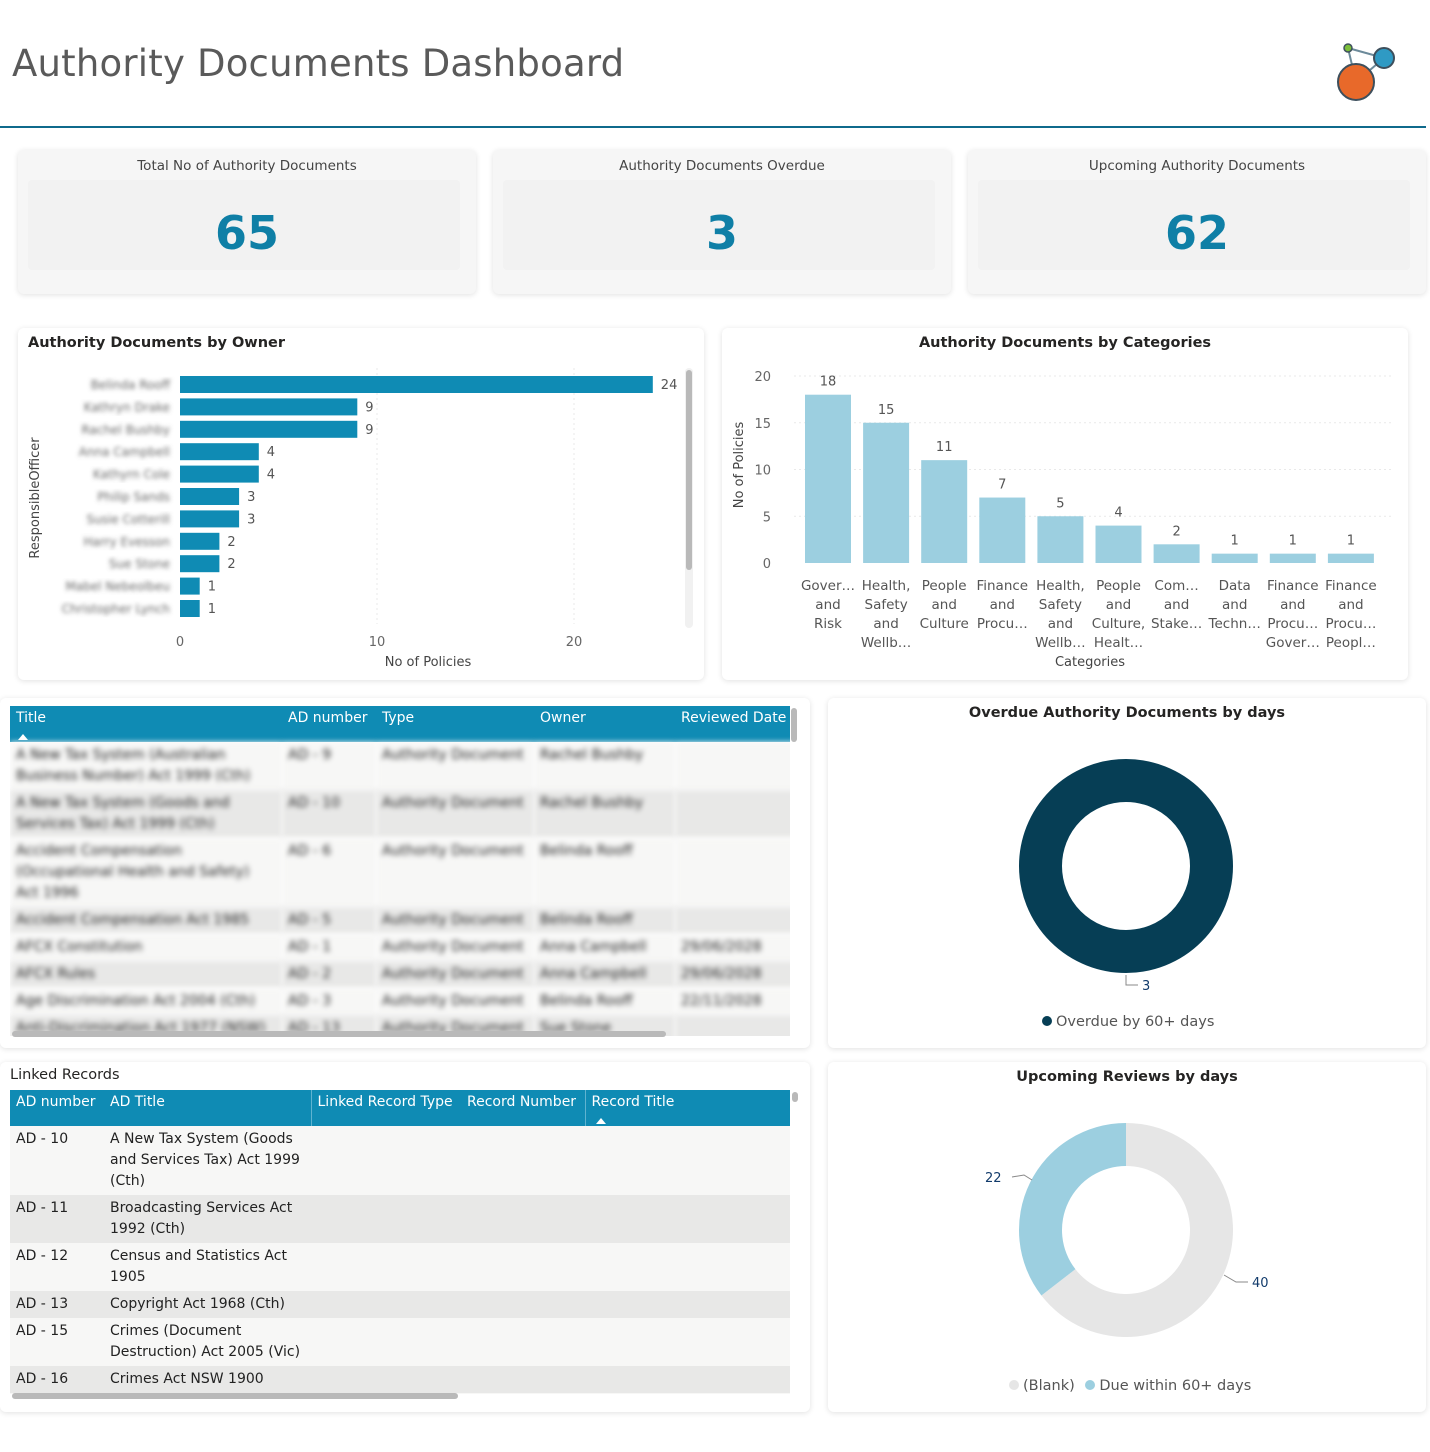 This screenshot has width=1430, height=1452. Describe the element at coordinates (57, 1267) in the screenshot. I see `table-cell-ad: AD - 12` at that location.